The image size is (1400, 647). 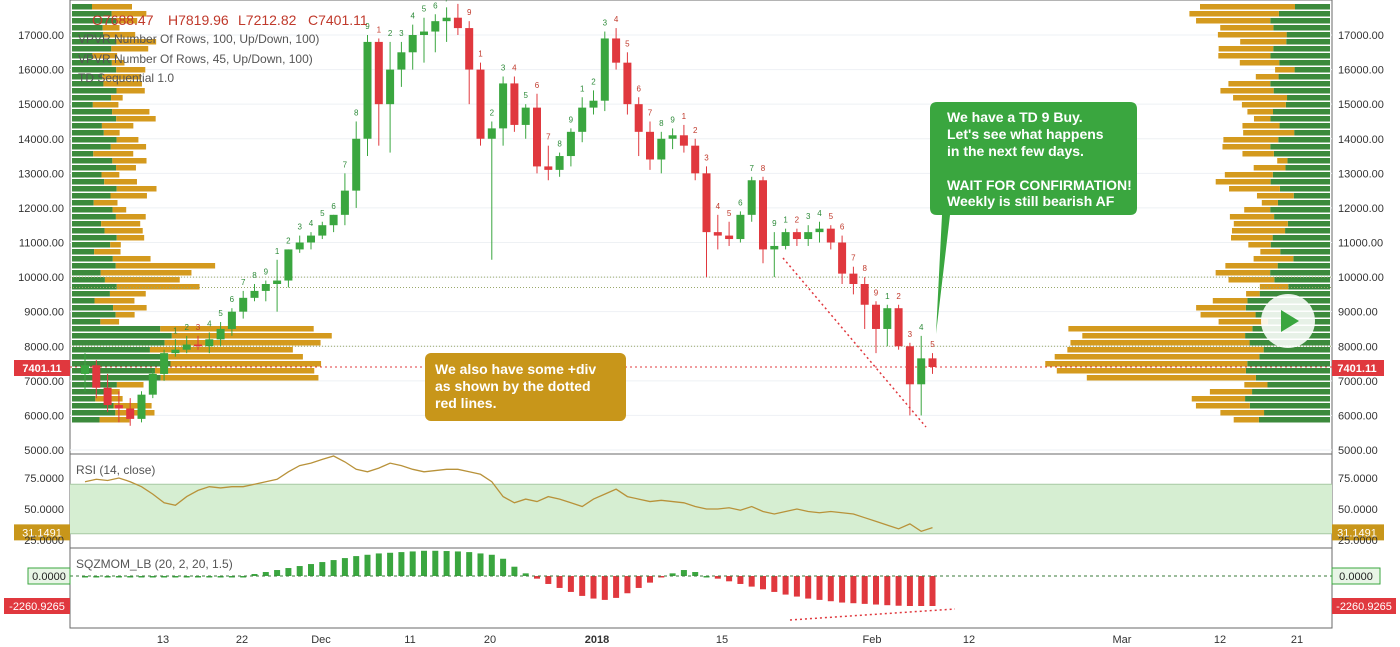 I want to click on volume-profile-left, so click(x=202, y=213).